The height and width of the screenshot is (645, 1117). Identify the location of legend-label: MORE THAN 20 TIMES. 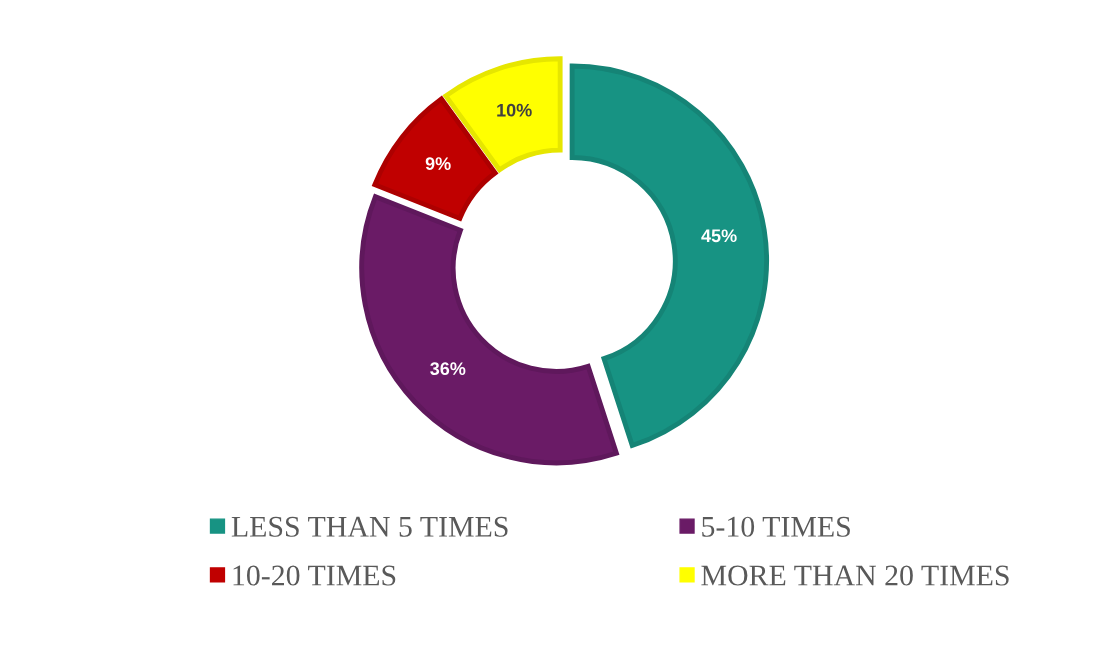
(855, 575).